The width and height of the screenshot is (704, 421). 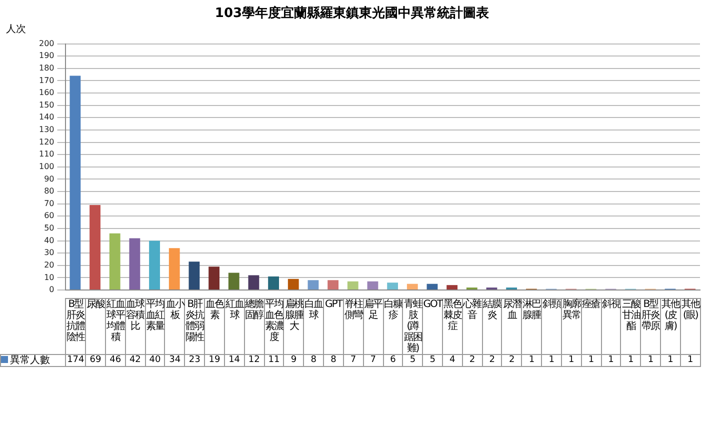 I want to click on x-tick-label: 血球容積比, so click(x=135, y=326).